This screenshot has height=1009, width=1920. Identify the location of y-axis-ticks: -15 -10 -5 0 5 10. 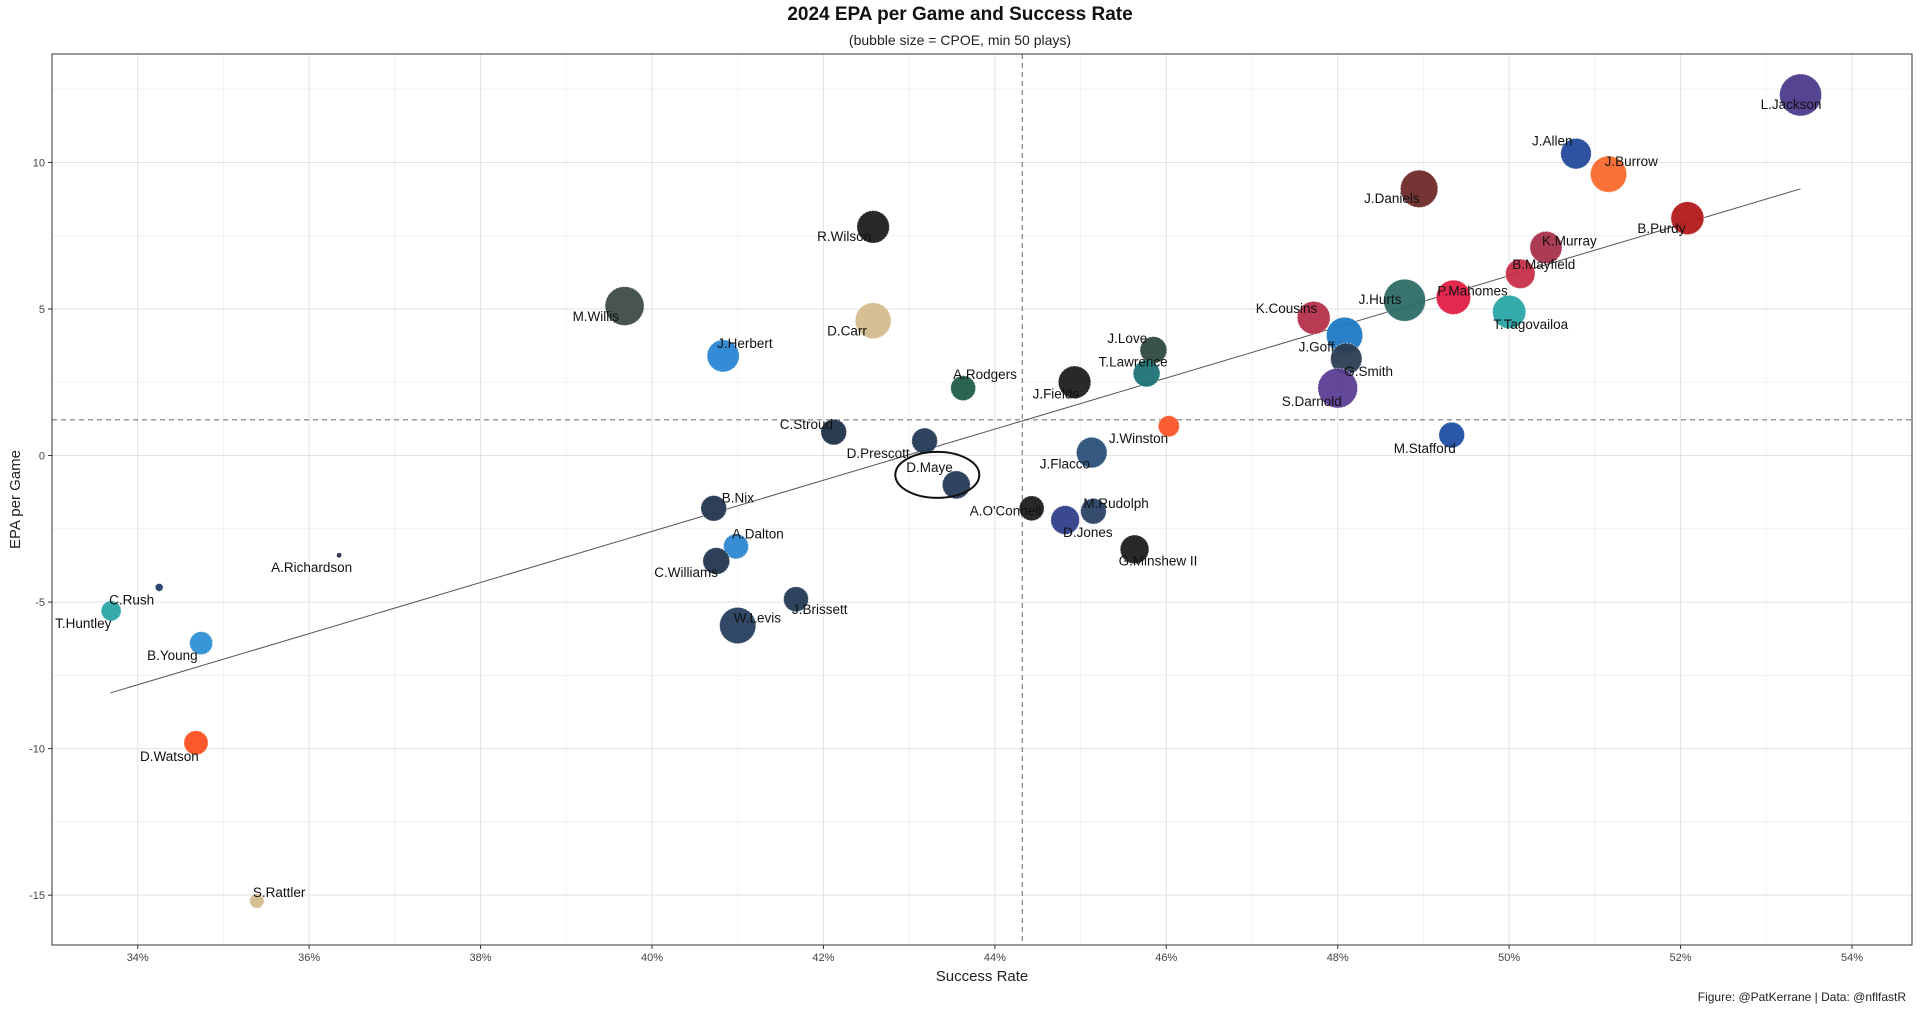
(40, 529).